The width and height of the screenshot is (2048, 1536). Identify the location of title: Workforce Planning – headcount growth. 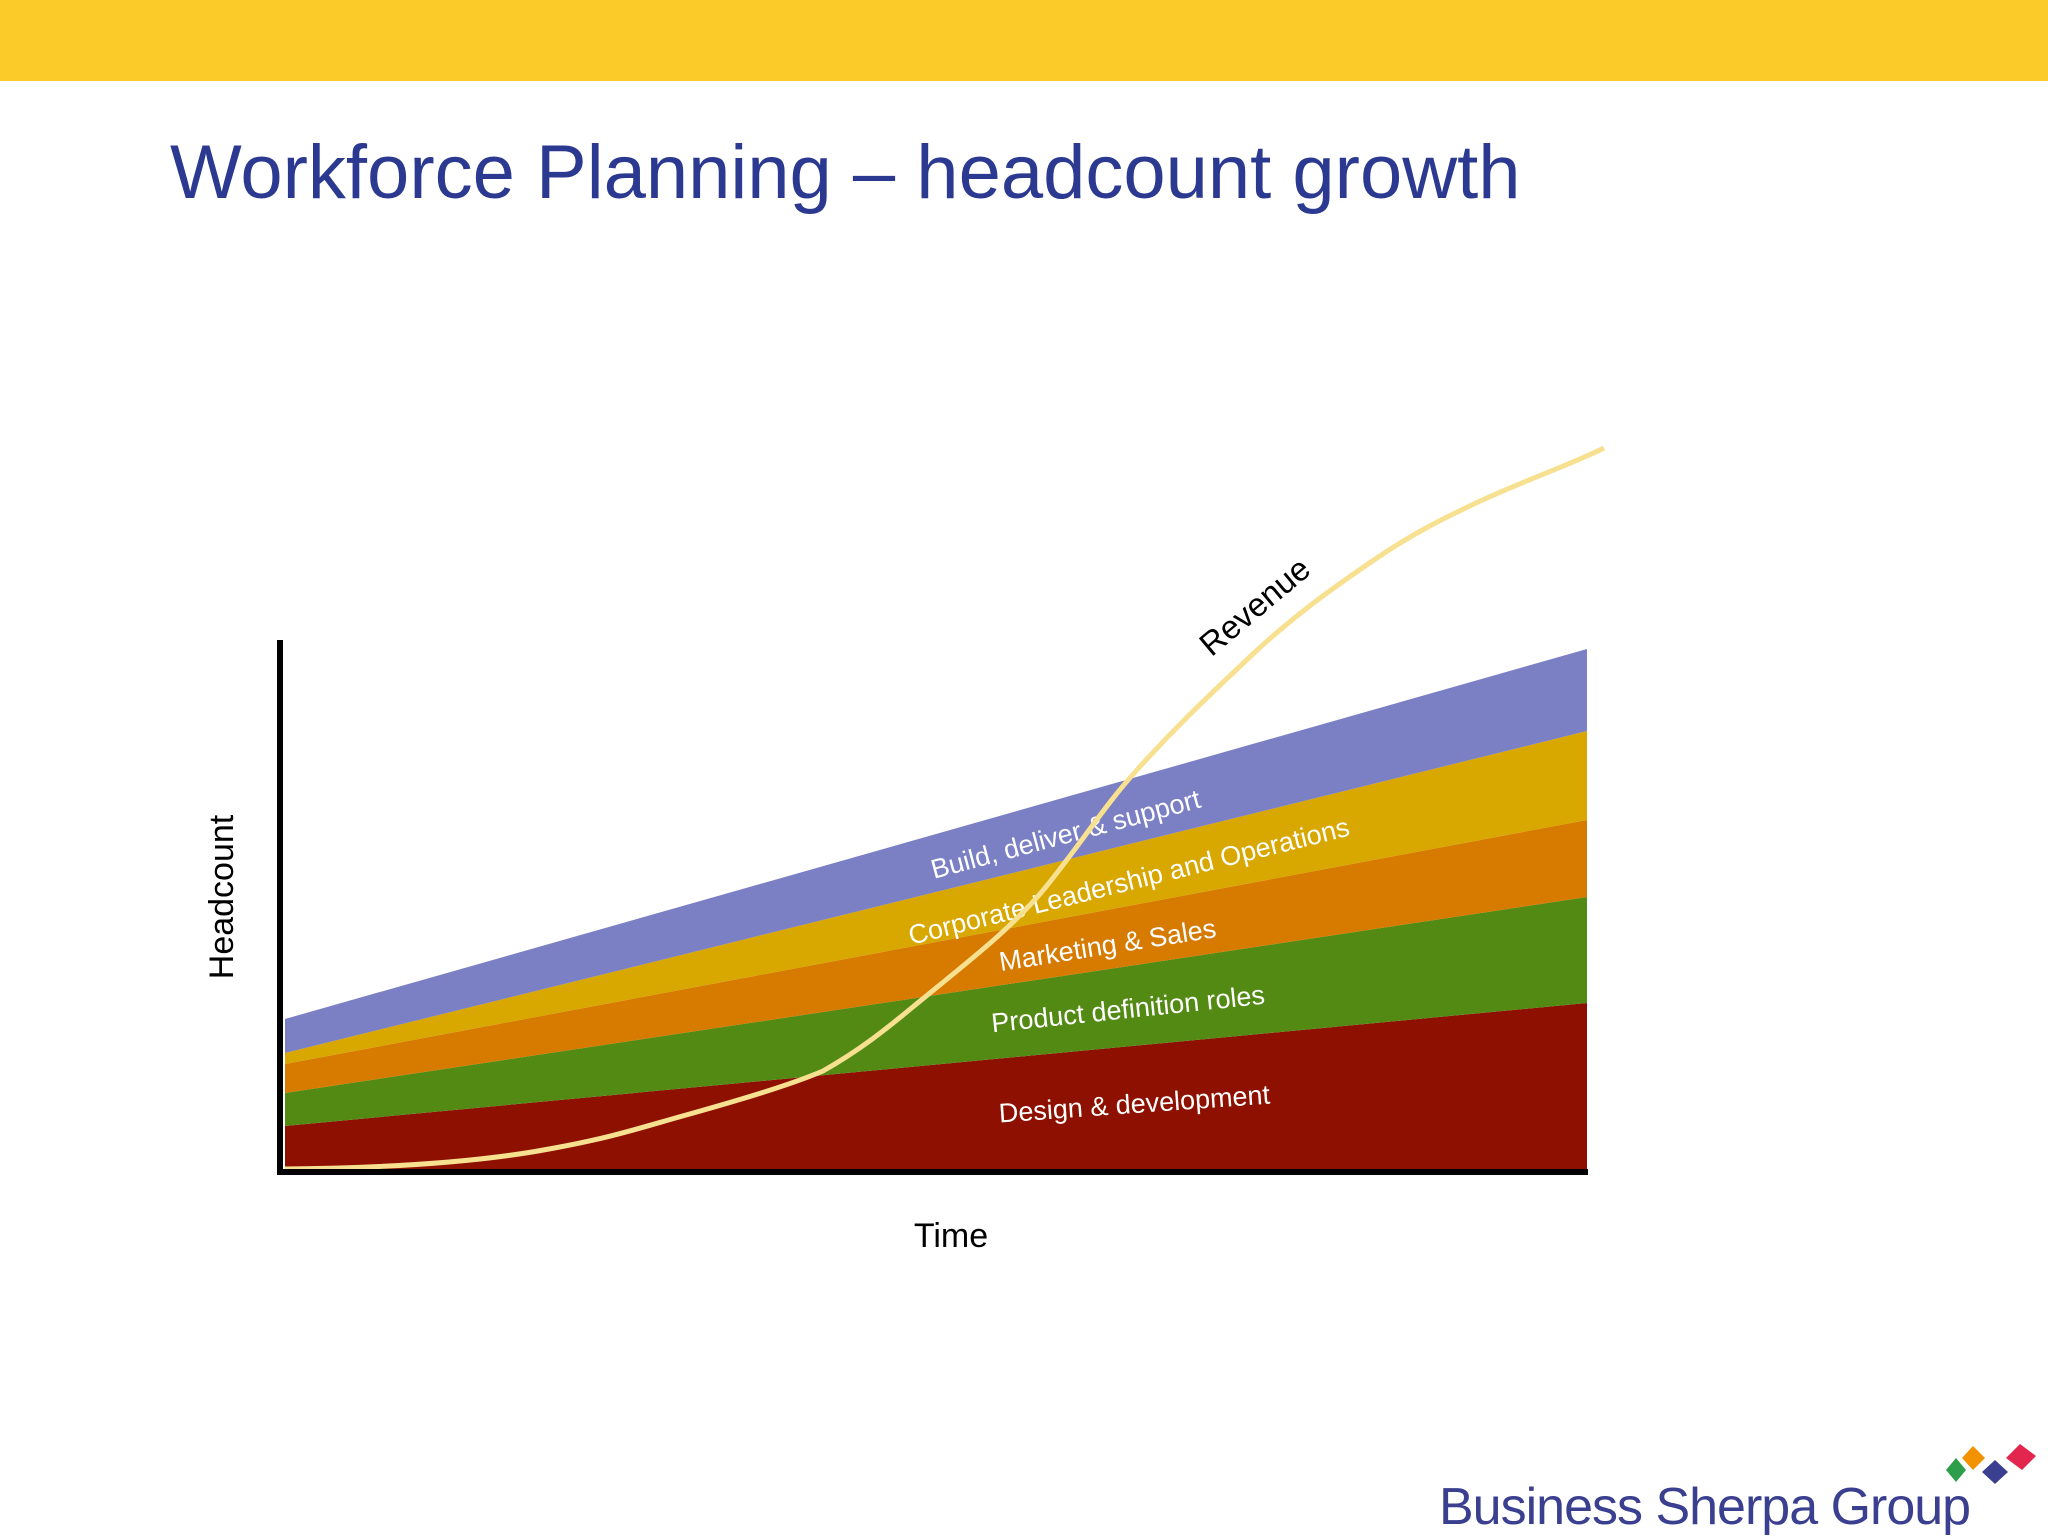
(845, 172).